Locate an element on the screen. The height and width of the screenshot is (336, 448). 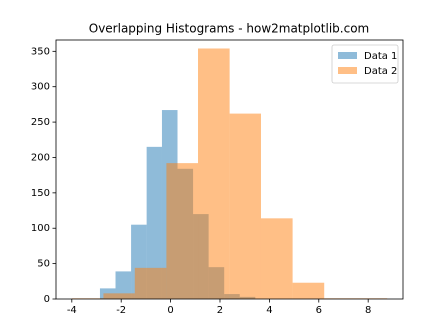
y-tick-label: 250 is located at coordinates (40, 122).